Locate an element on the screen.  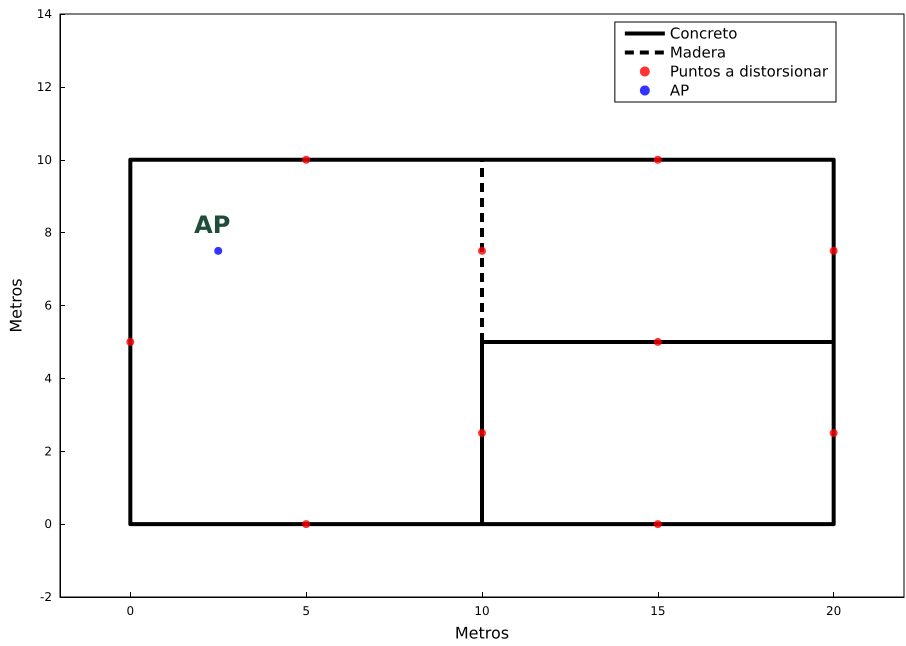
legend-label: Concreto is located at coordinates (704, 33).